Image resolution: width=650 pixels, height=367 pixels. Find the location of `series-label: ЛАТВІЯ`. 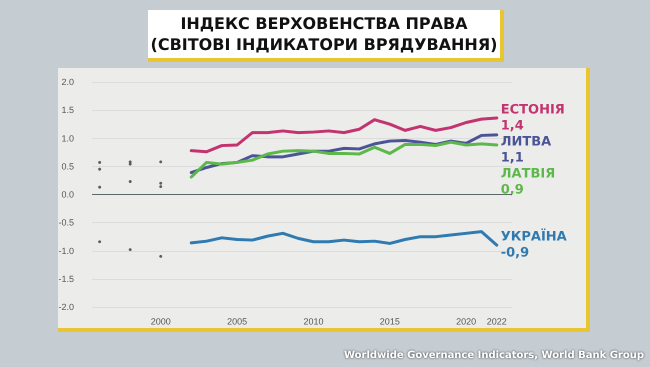

series-label: ЛАТВІЯ is located at coordinates (528, 174).